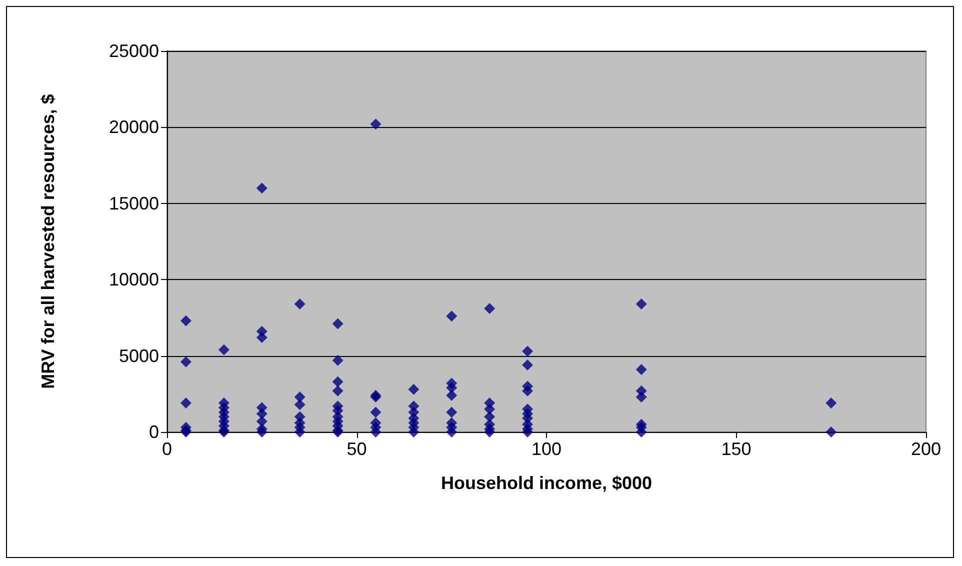 The image size is (962, 566). What do you see at coordinates (133, 203) in the screenshot?
I see `y-tick-label: 15000` at bounding box center [133, 203].